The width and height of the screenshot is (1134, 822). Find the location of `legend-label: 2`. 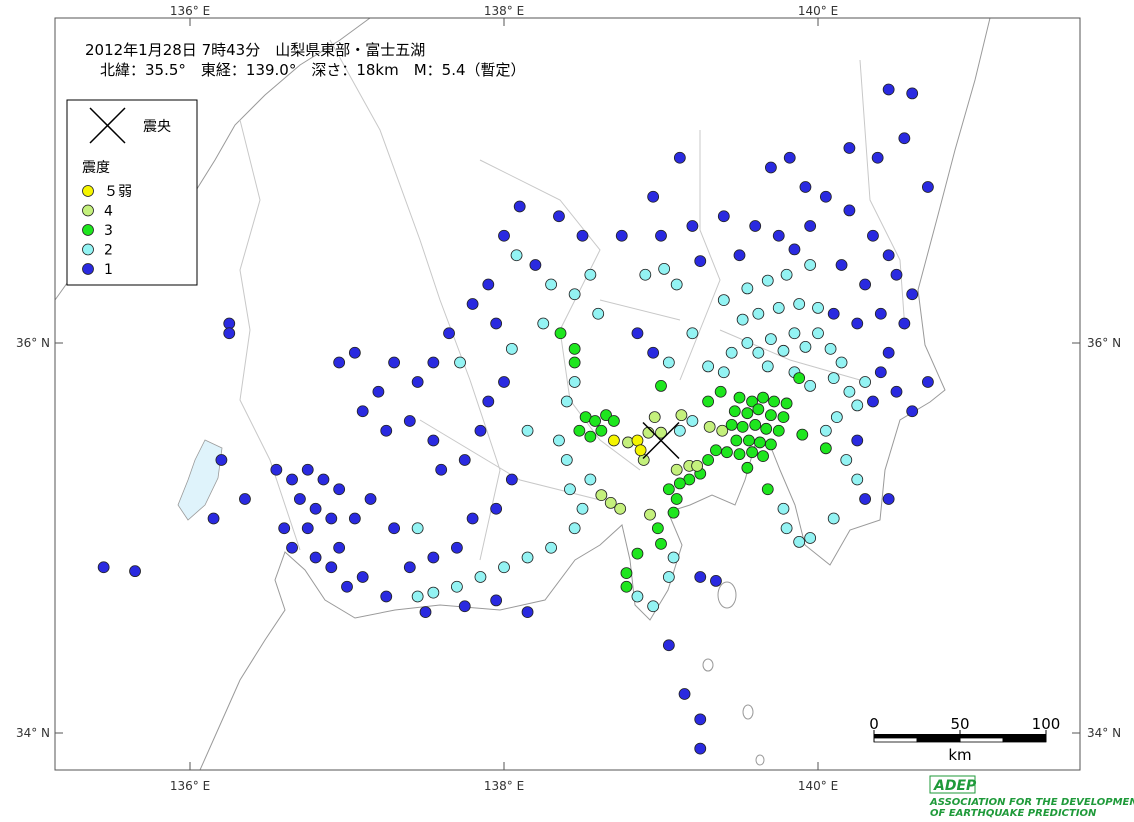

legend-label: 2 is located at coordinates (108, 251).